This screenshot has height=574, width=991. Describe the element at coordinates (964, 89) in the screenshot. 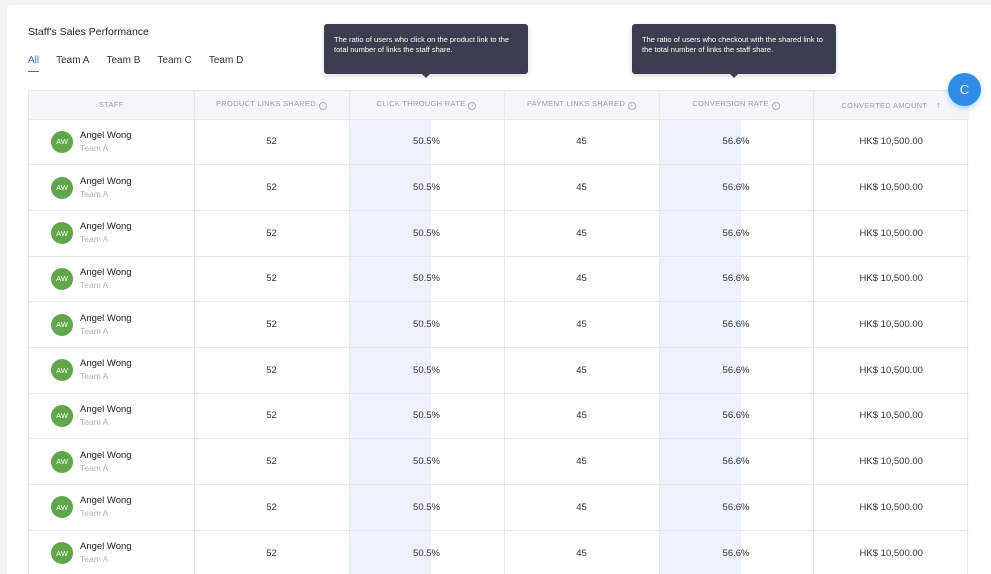

I see `floating-action-button: C` at that location.